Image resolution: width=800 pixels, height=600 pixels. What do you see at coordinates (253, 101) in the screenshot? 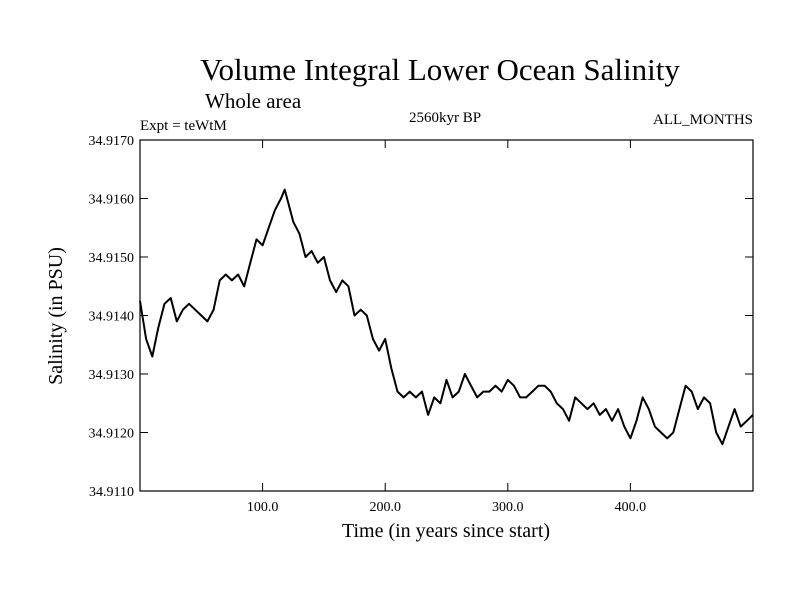
I see `chart-subtitle: Whole area` at bounding box center [253, 101].